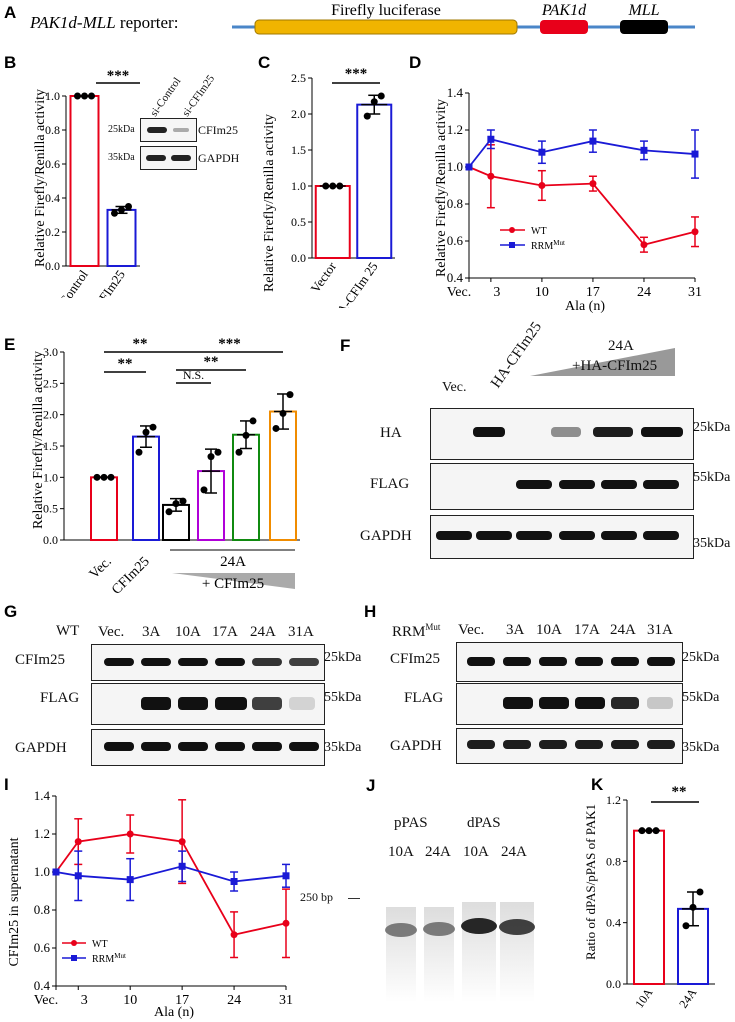 The image size is (735, 1022). Describe the element at coordinates (157, 130) in the screenshot. I see `b-band-sicontrol` at that location.